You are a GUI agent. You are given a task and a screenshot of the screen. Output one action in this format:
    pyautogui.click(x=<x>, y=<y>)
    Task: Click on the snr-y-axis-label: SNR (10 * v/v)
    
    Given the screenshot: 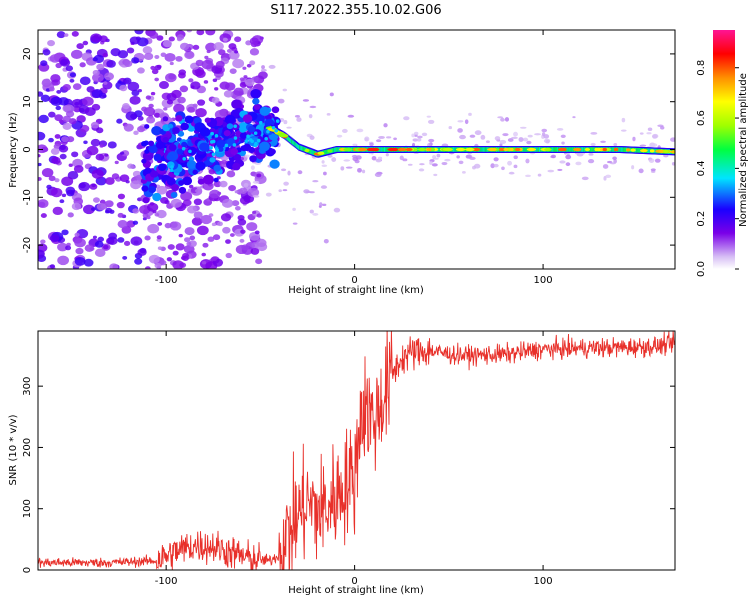 What is the action you would take?
    pyautogui.click(x=13, y=449)
    